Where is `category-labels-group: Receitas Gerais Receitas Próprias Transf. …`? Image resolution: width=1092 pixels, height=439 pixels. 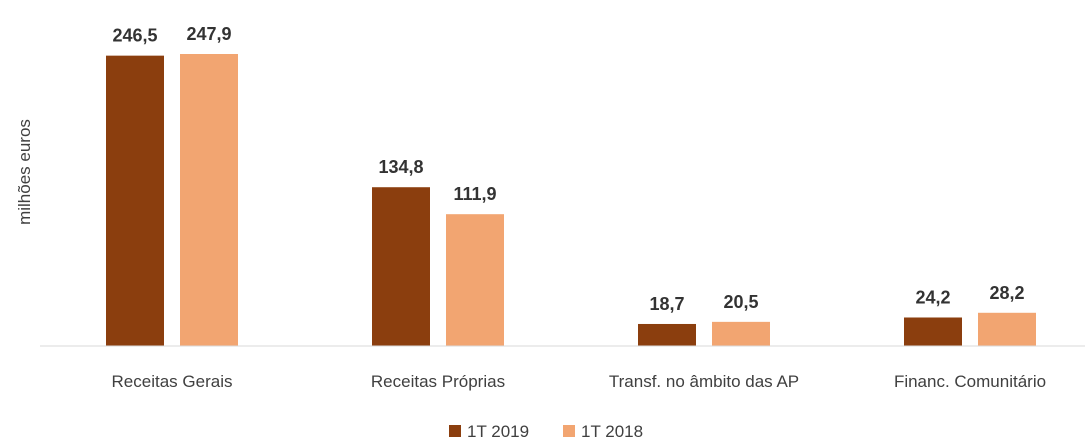
category-labels-group: Receitas Gerais Receitas Próprias Transf. … is located at coordinates (579, 381).